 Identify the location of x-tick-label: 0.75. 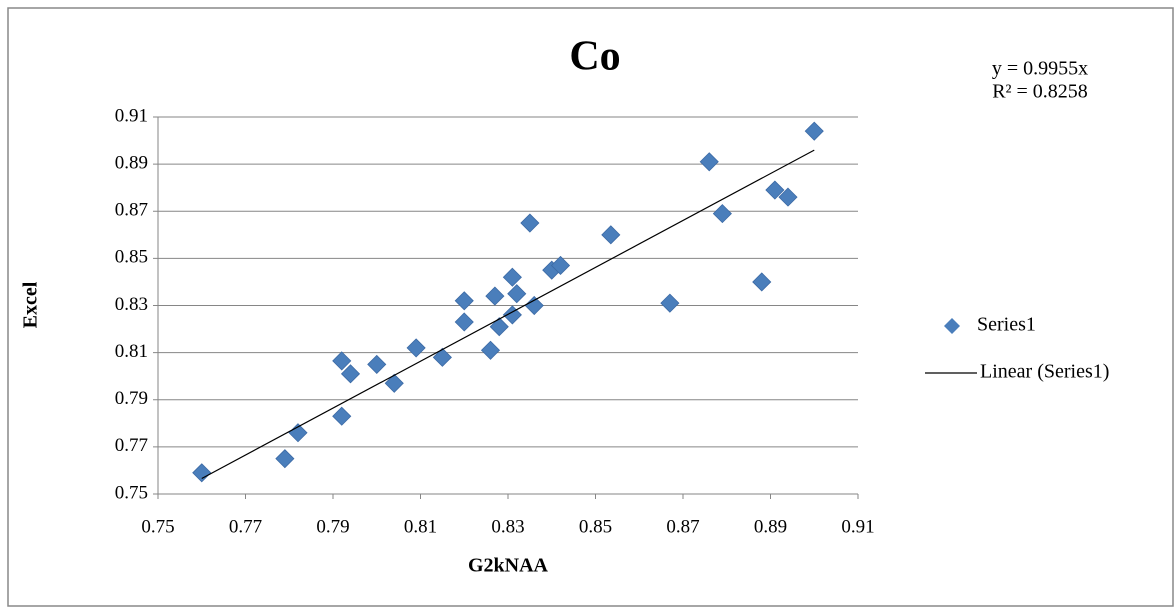
(157, 526).